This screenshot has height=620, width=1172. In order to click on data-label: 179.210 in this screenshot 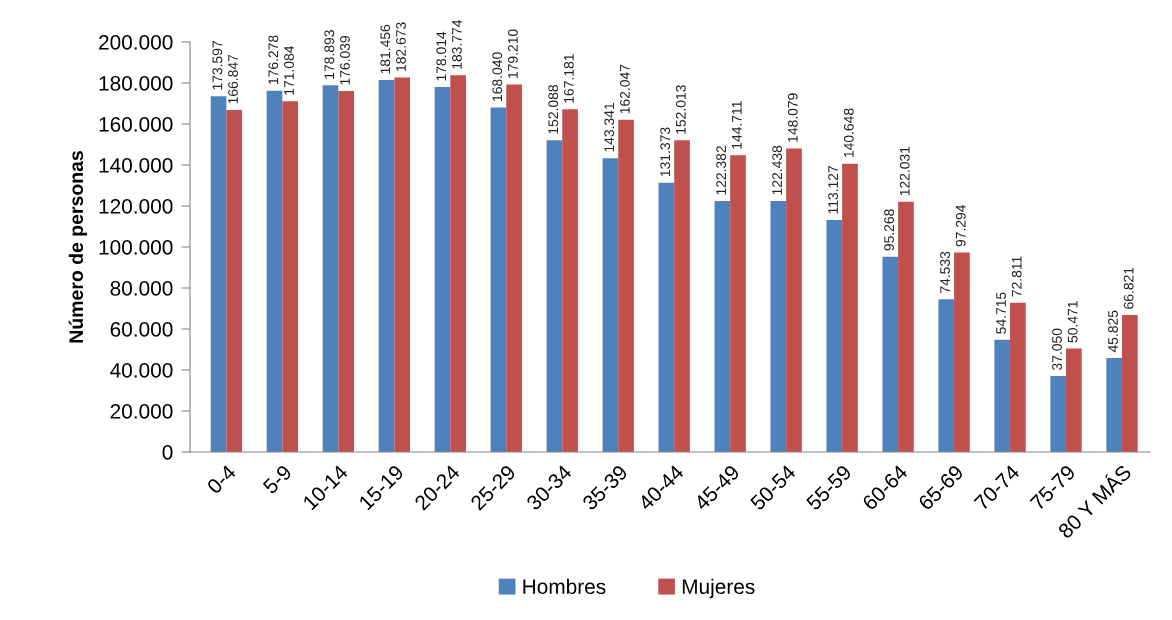, I will do `click(513, 53)`.